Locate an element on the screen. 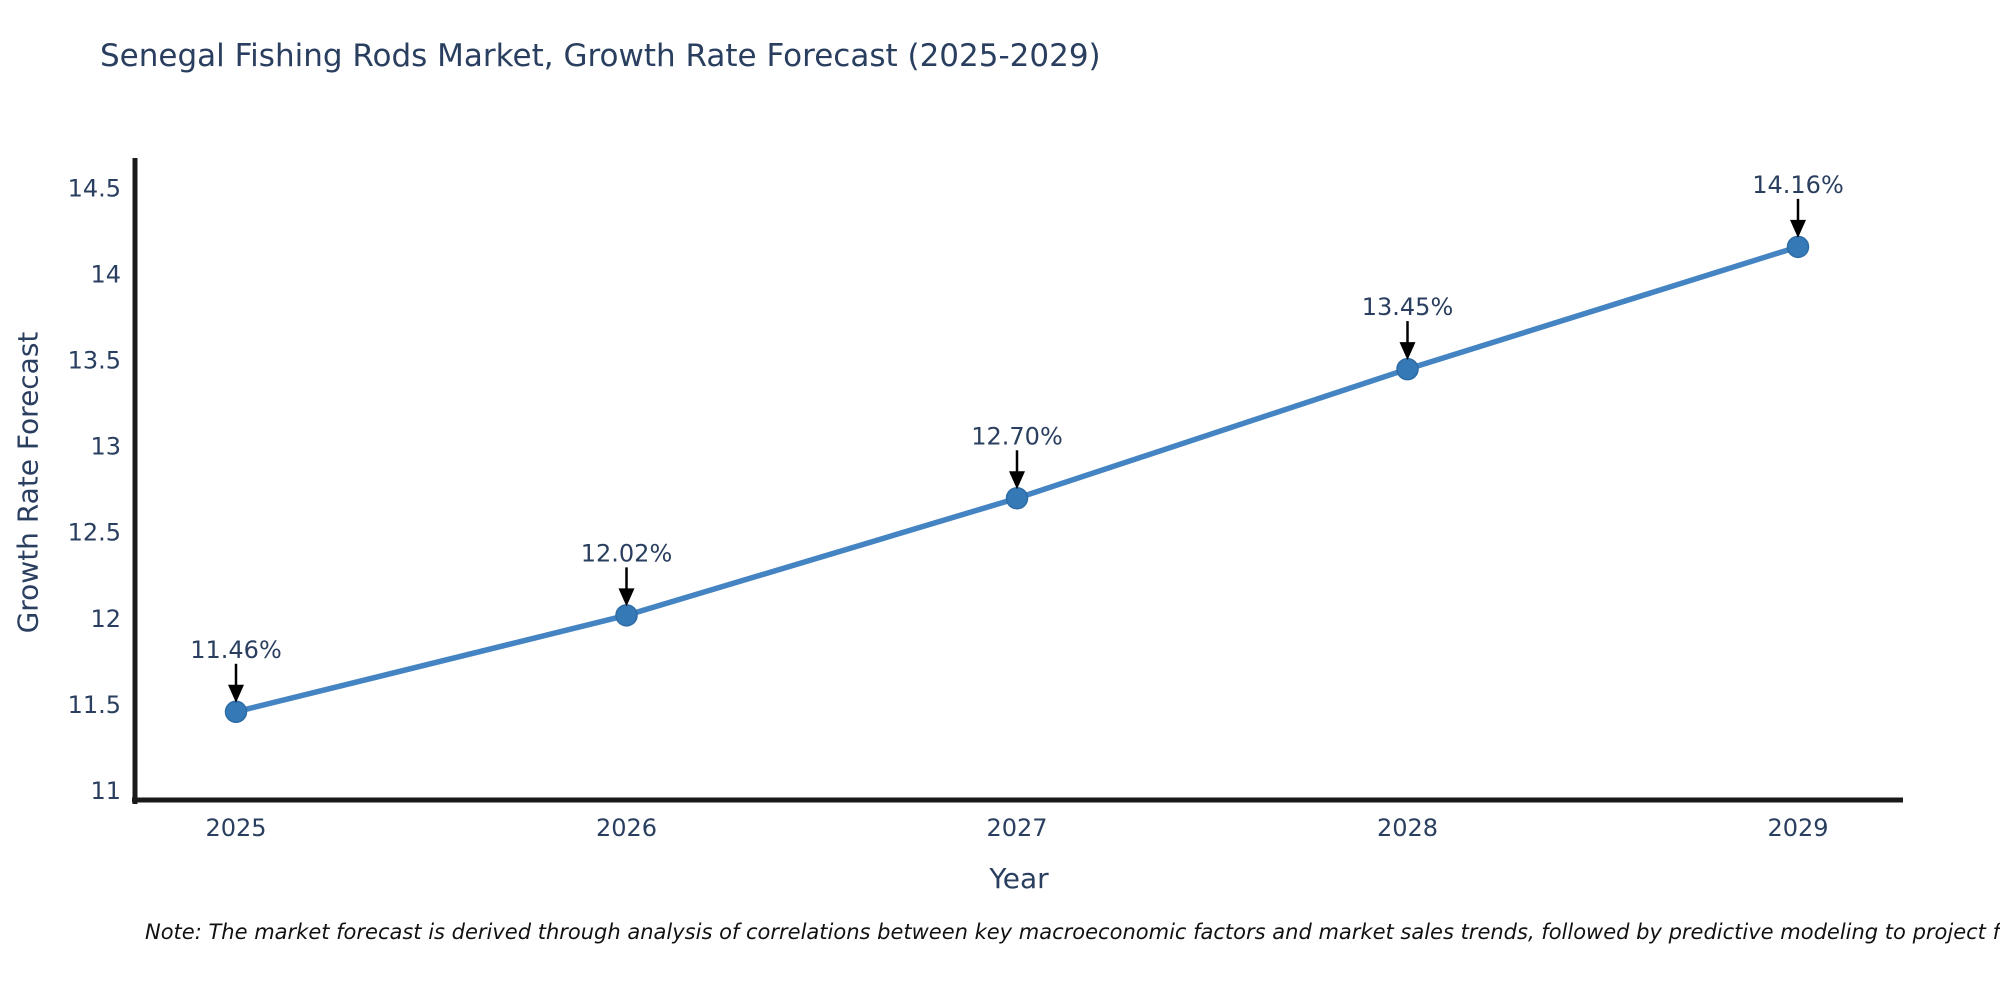 The image size is (2000, 1000). x-tick-label: 2027 is located at coordinates (1016, 828).